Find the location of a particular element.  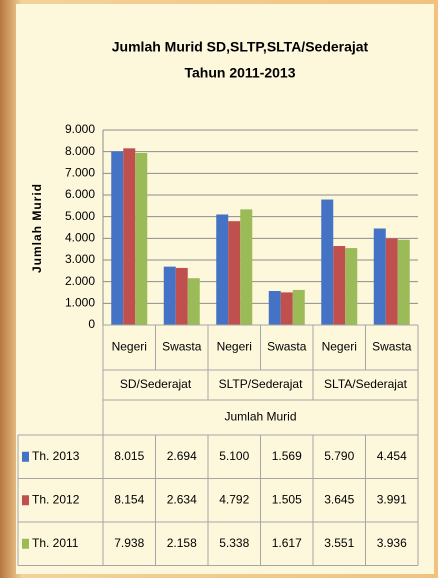

group-label: SD/Sederajat is located at coordinates (156, 384).